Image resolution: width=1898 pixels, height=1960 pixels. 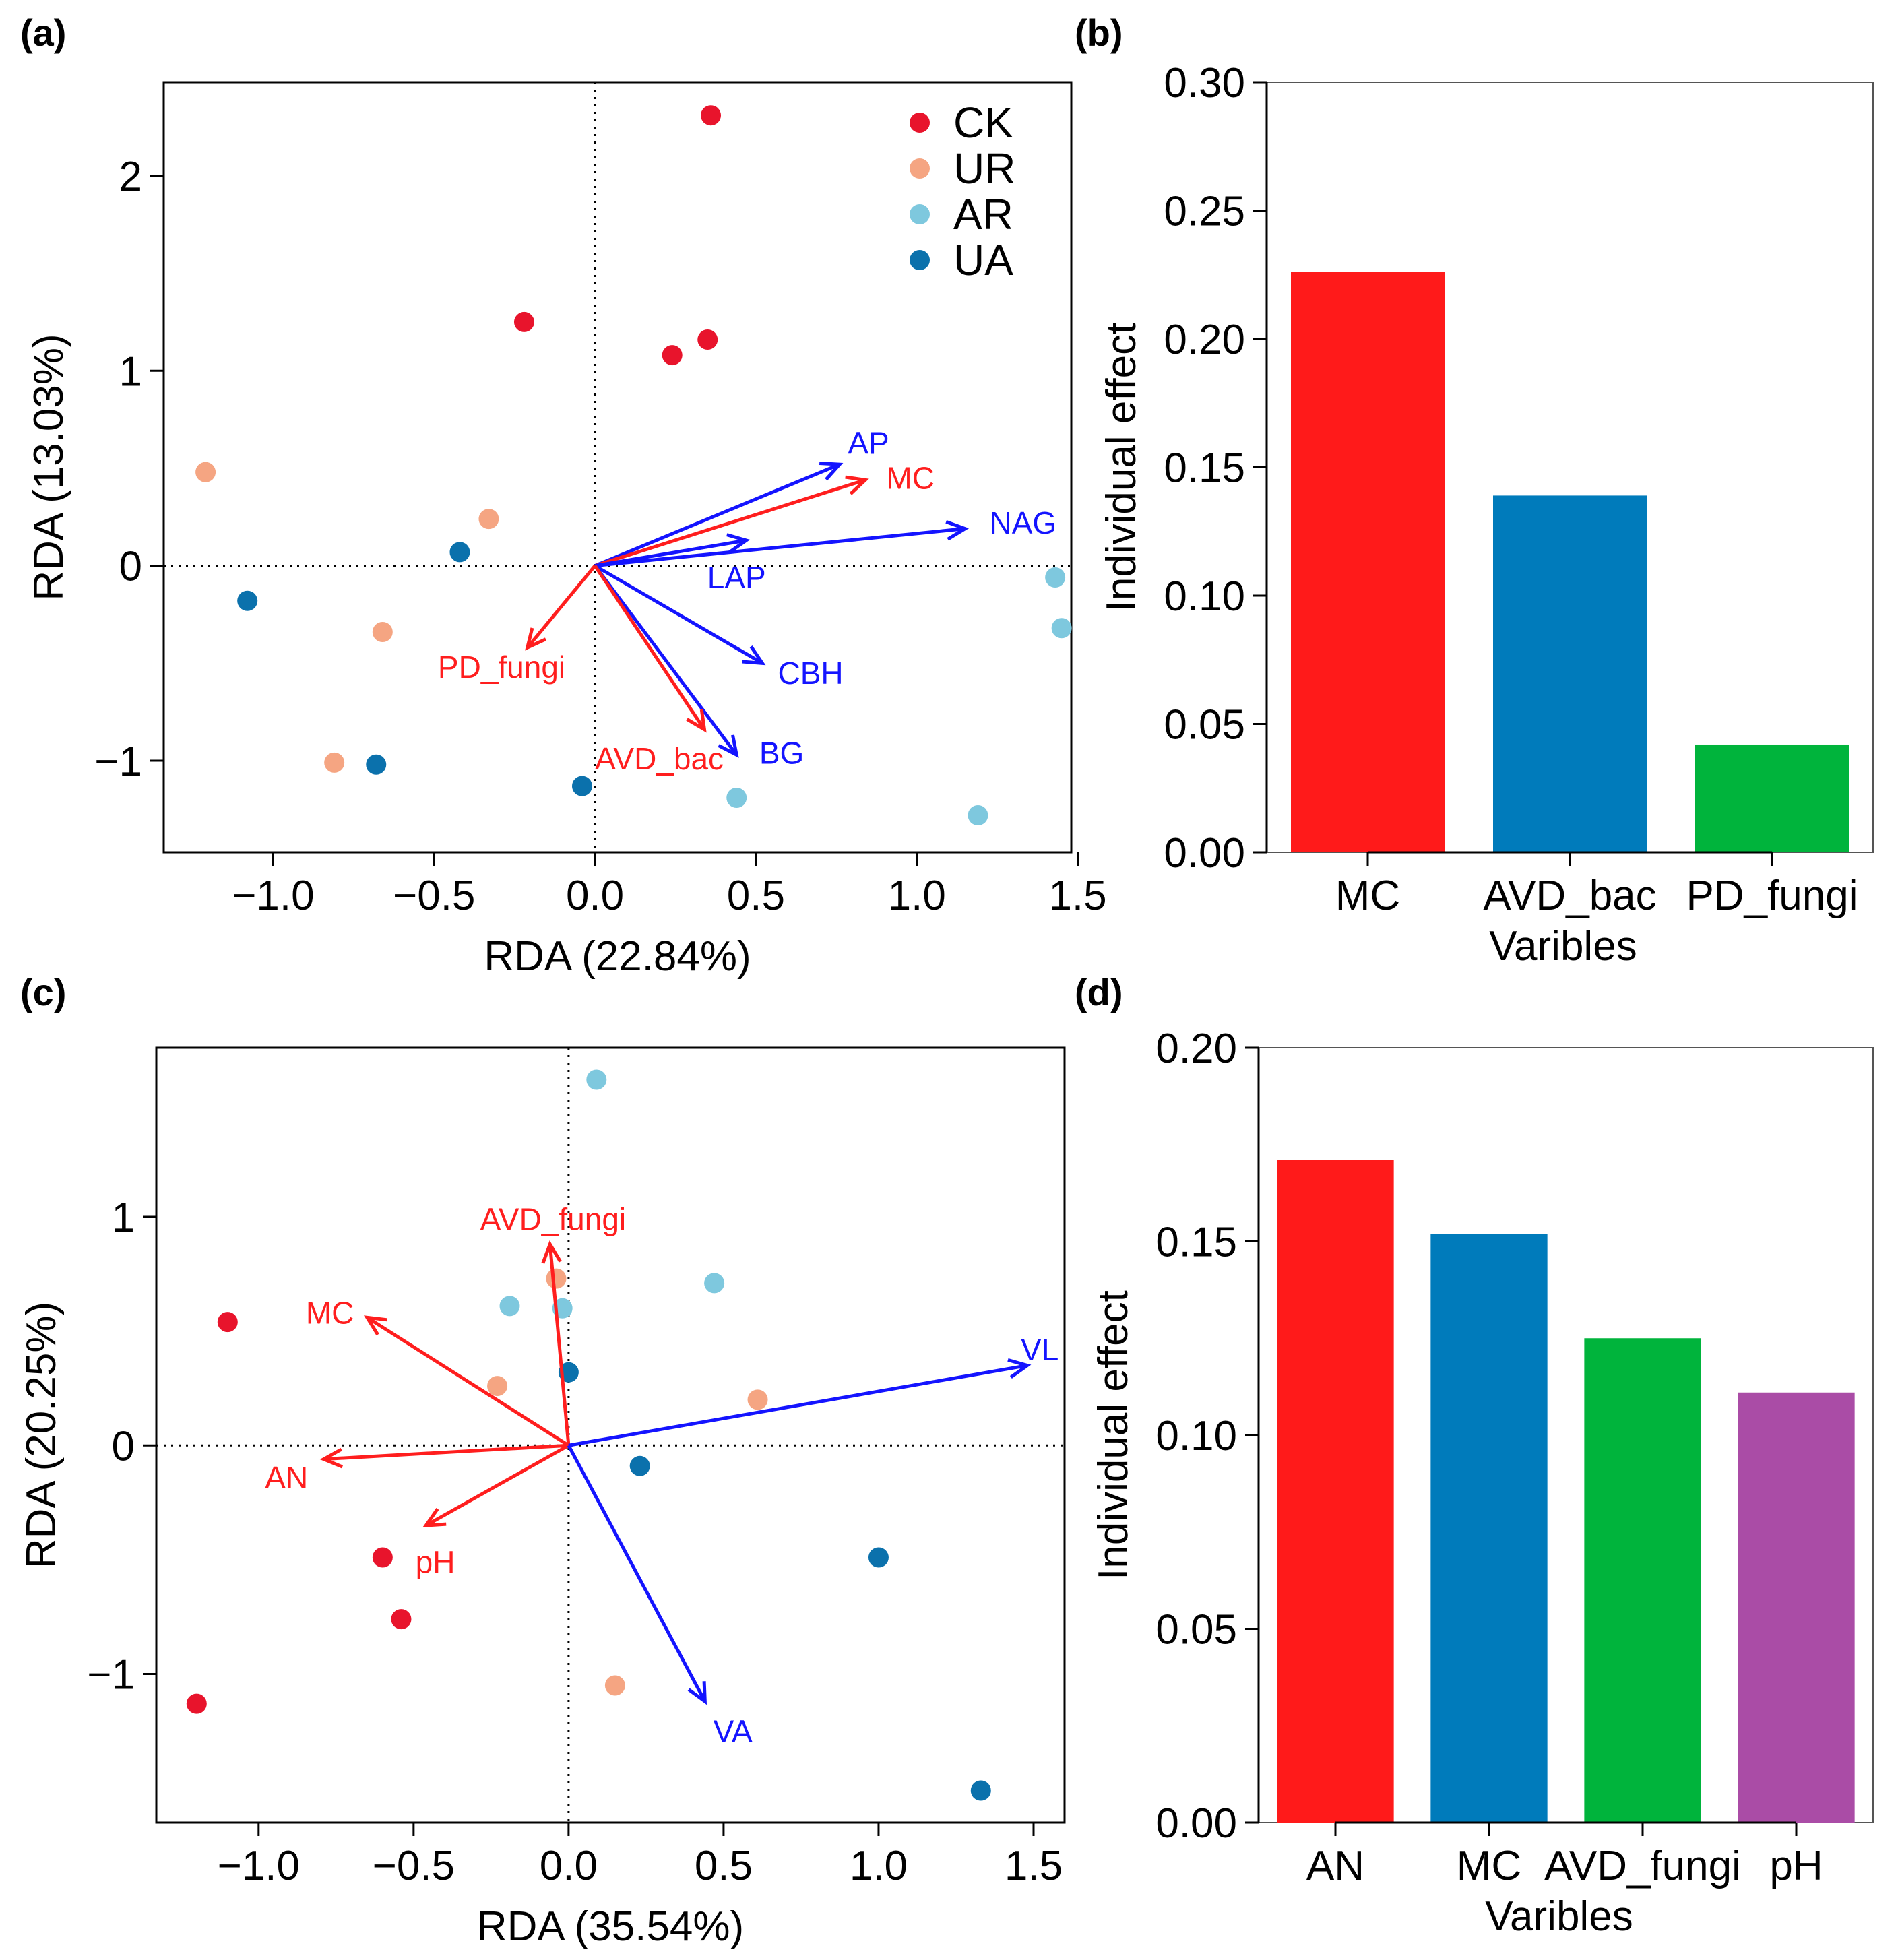 I want to click on x-tick-label: −1.0, so click(x=273, y=896).